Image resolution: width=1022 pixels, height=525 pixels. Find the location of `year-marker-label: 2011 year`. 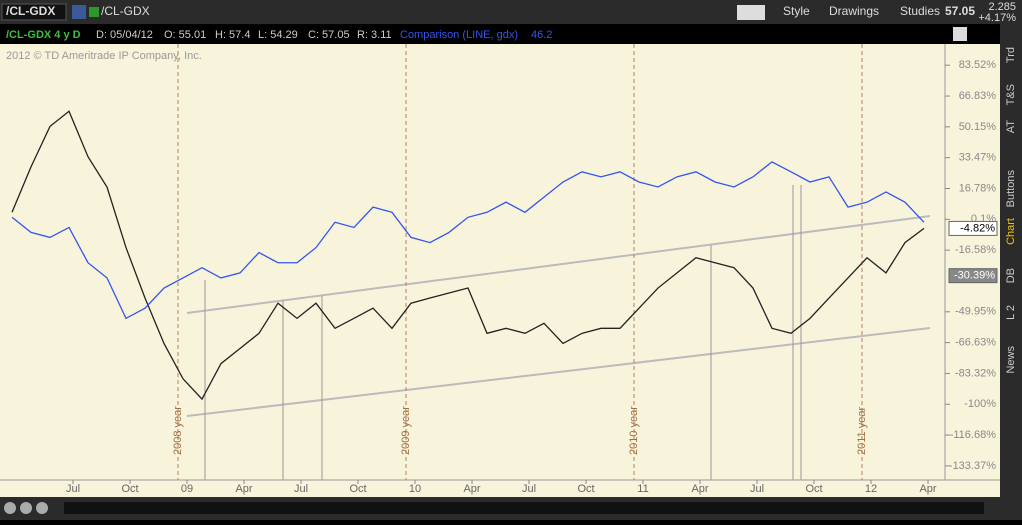

year-marker-label: 2011 year is located at coordinates (862, 431).